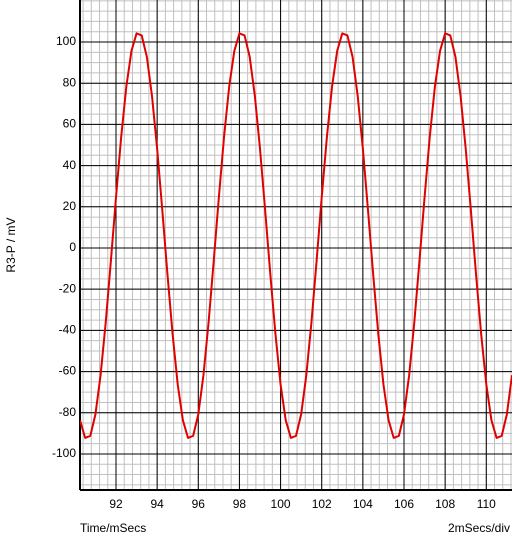  I want to click on y-tick-label: 100, so click(66, 41).